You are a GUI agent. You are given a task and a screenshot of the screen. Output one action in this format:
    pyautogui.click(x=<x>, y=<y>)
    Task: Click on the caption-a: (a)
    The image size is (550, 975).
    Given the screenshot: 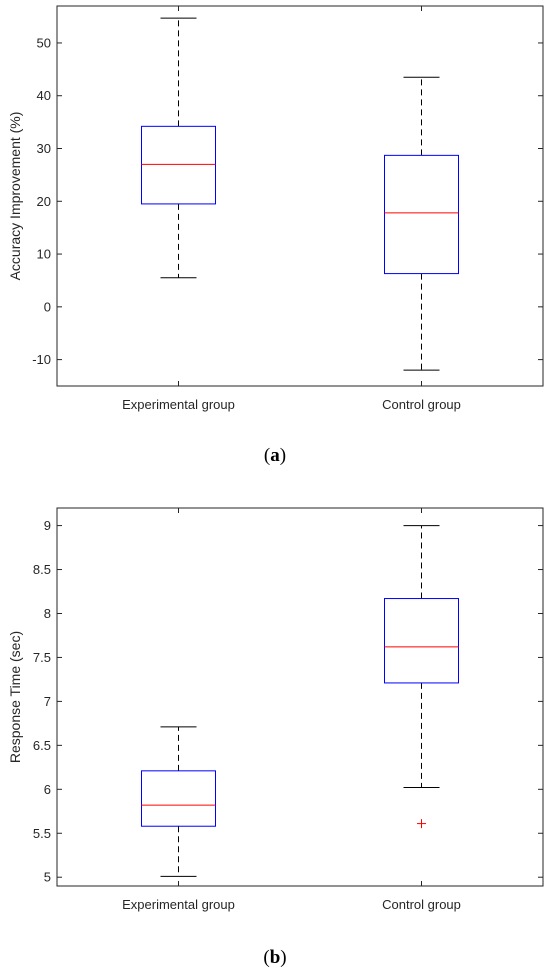 What is the action you would take?
    pyautogui.click(x=275, y=455)
    